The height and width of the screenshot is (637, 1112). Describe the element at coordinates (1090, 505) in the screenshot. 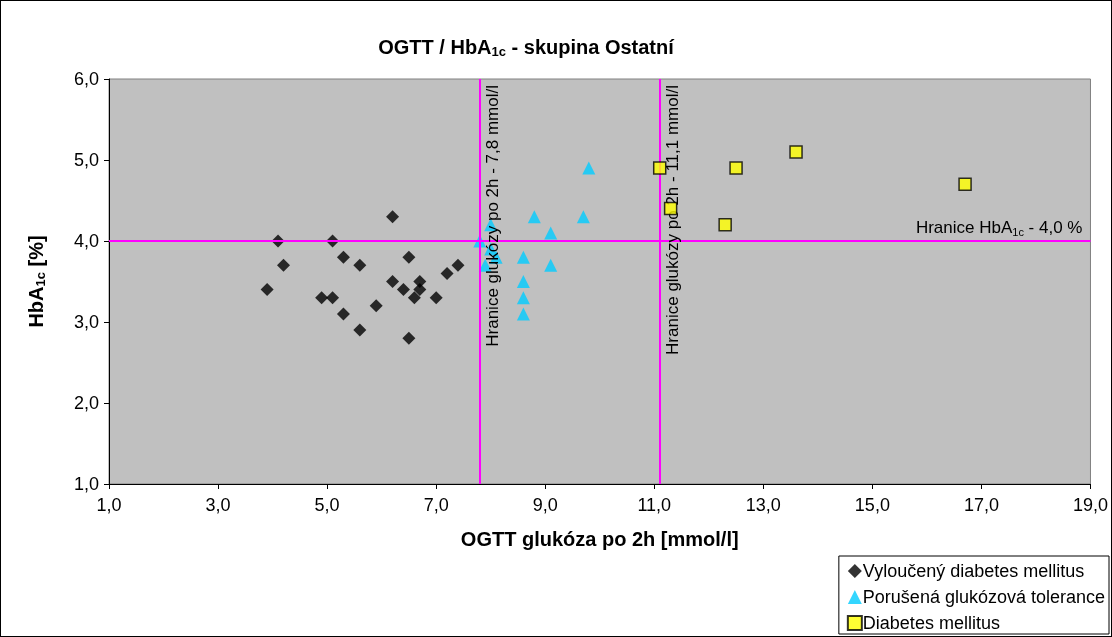

I see `x-tick-label: 19,0` at that location.